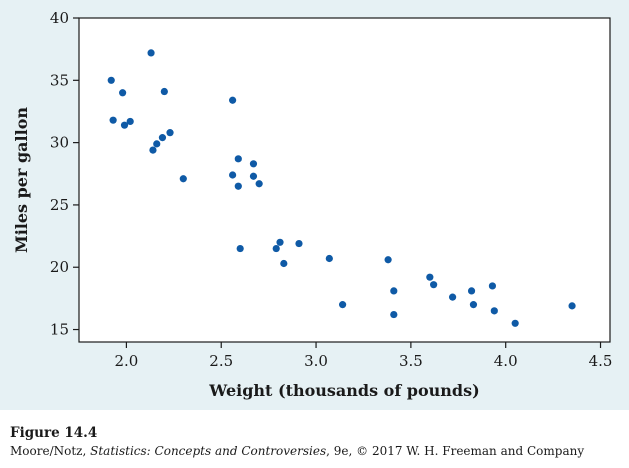 Image resolution: width=629 pixels, height=468 pixels. Describe the element at coordinates (50, 451) in the screenshot. I see `credit-authors: Moore/Notz,` at that location.